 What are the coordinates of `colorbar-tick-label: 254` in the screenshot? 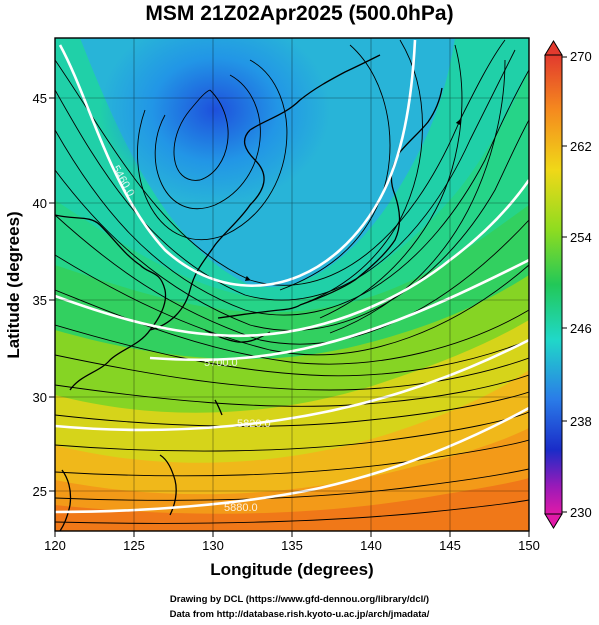 It's located at (581, 237).